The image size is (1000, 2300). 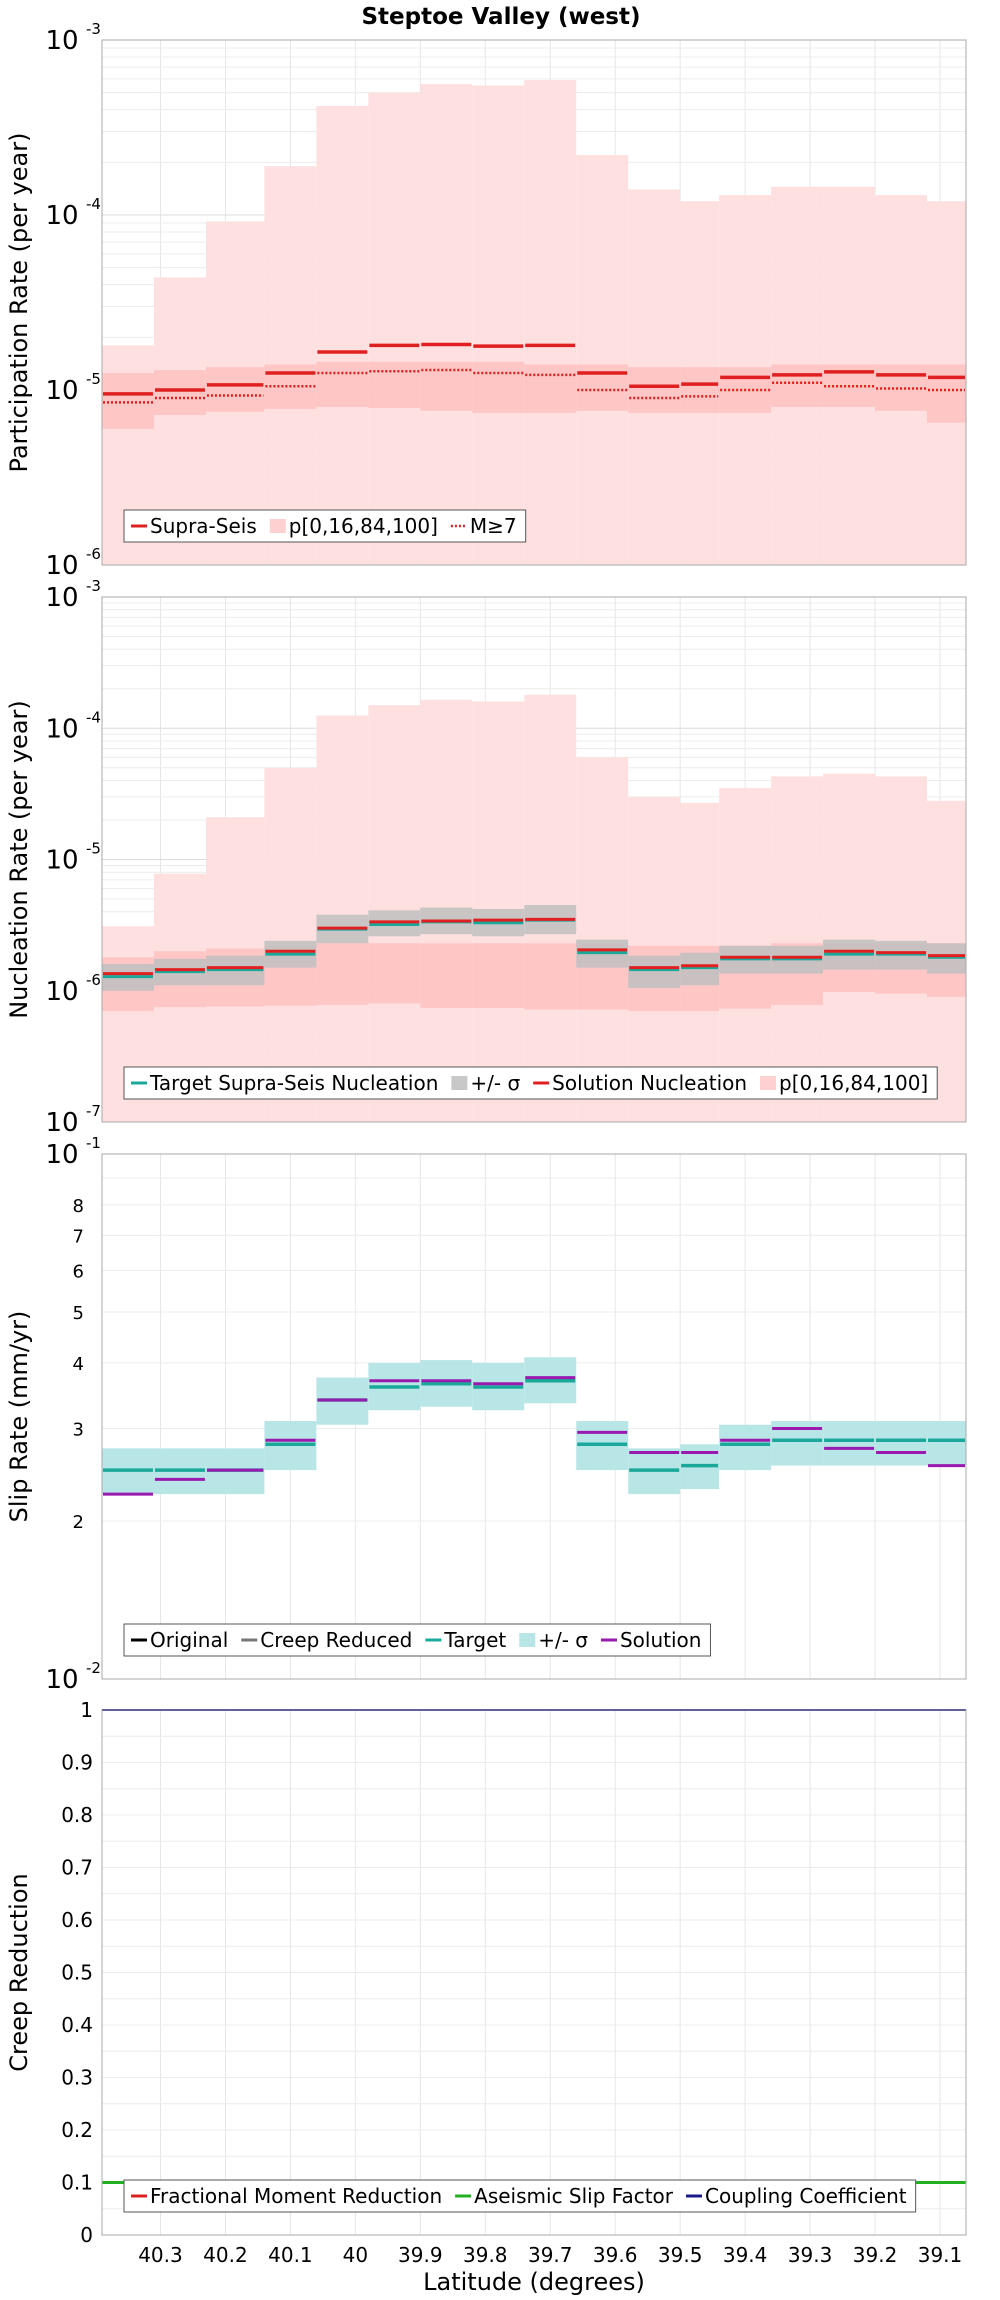 I want to click on y-tick-label: 0.5, so click(x=77, y=1973).